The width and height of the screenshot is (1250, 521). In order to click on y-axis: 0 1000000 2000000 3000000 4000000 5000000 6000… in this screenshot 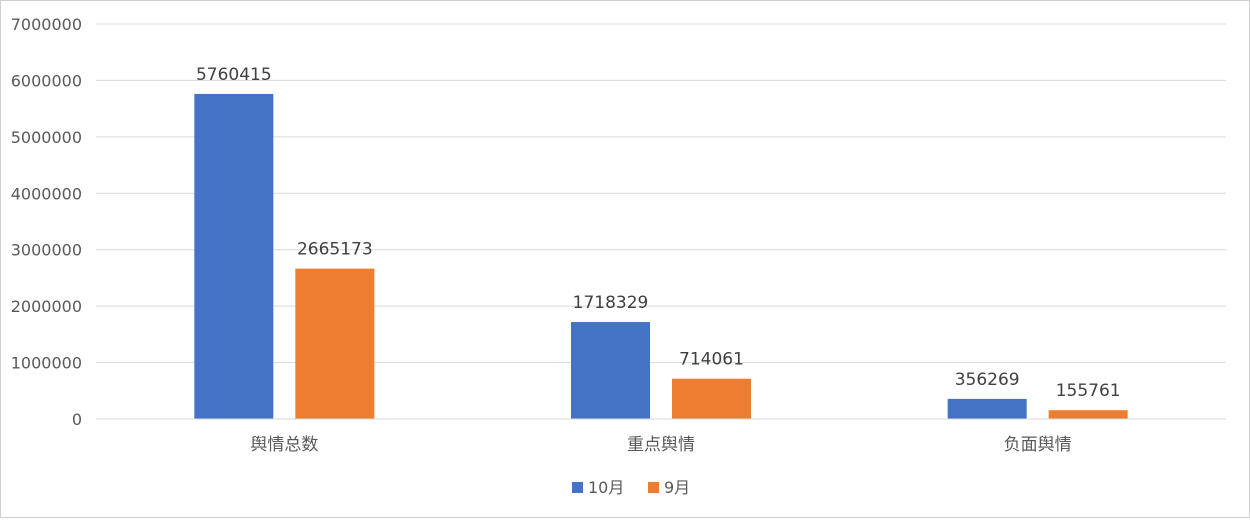, I will do `click(46, 222)`.